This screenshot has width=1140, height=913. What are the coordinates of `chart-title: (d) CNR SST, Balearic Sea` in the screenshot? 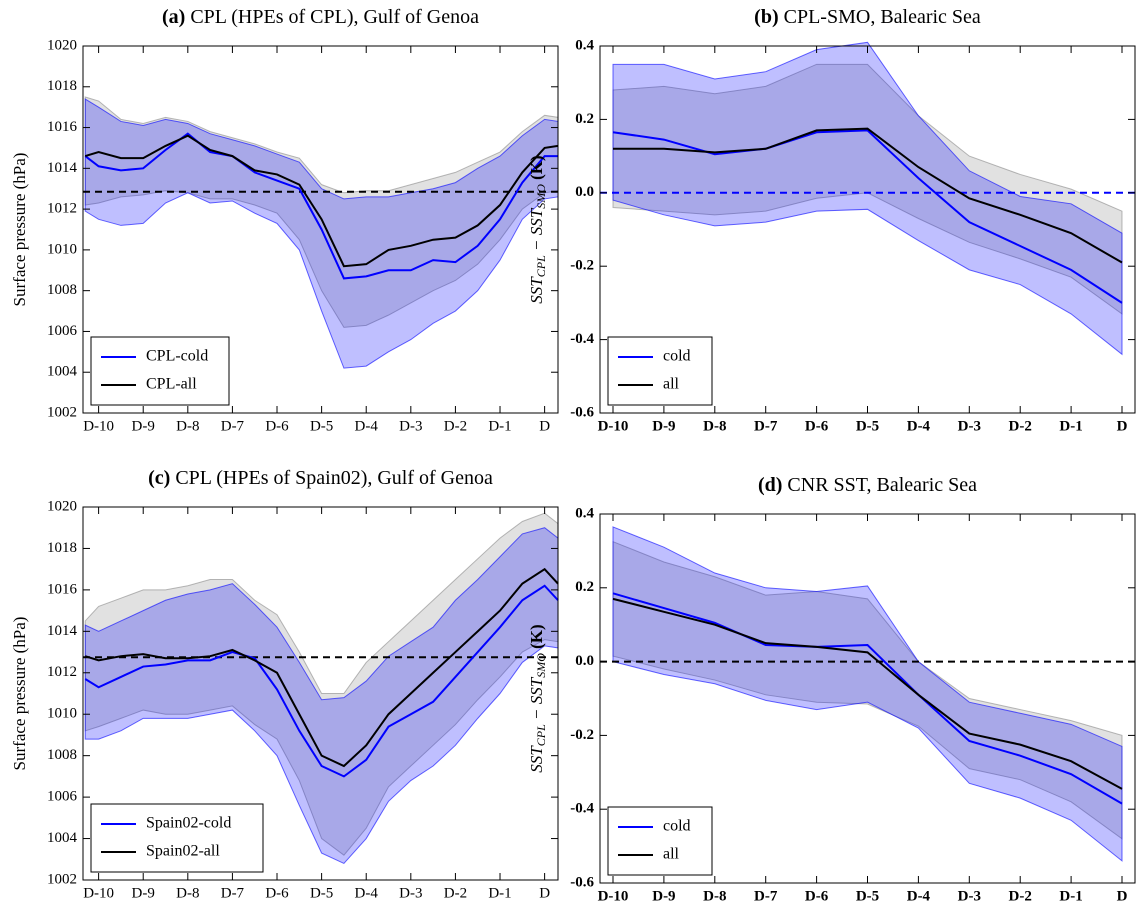 It's located at (867, 485).